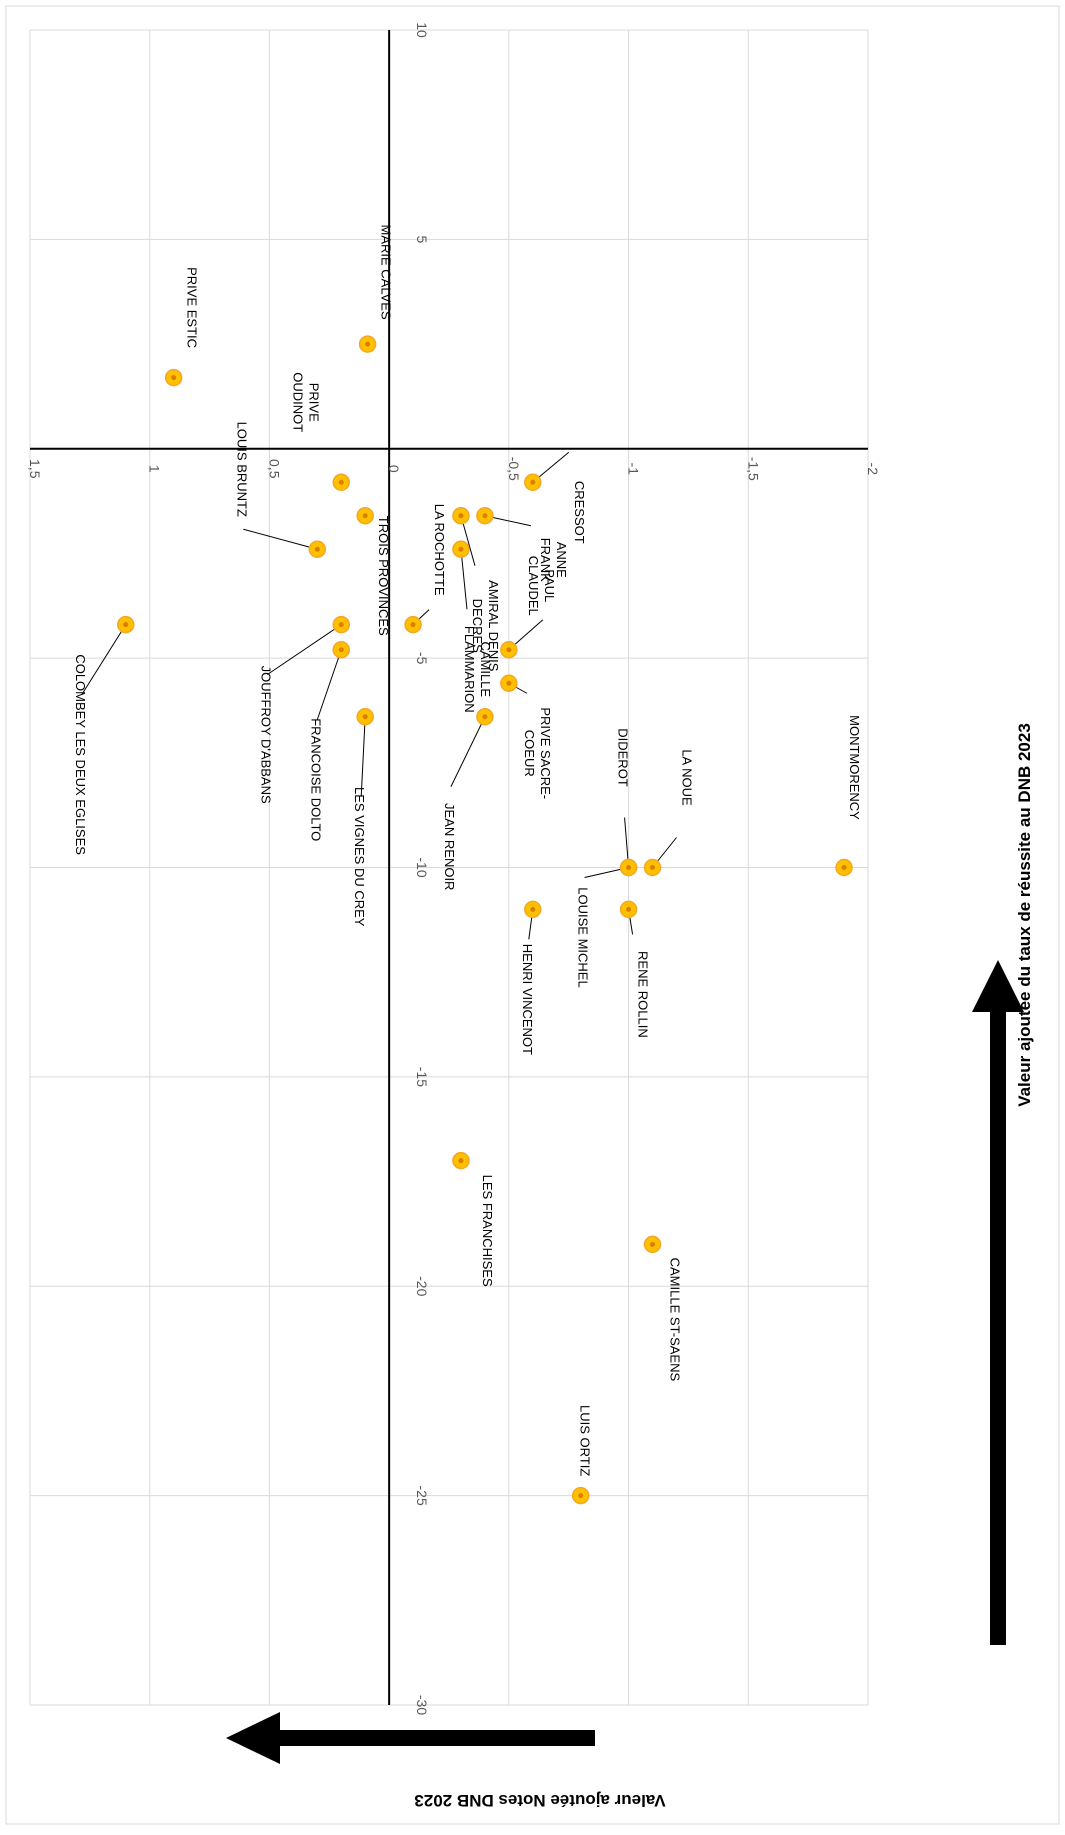  I want to click on data-label-line: TROIS PROVINCES, so click(383, 576).